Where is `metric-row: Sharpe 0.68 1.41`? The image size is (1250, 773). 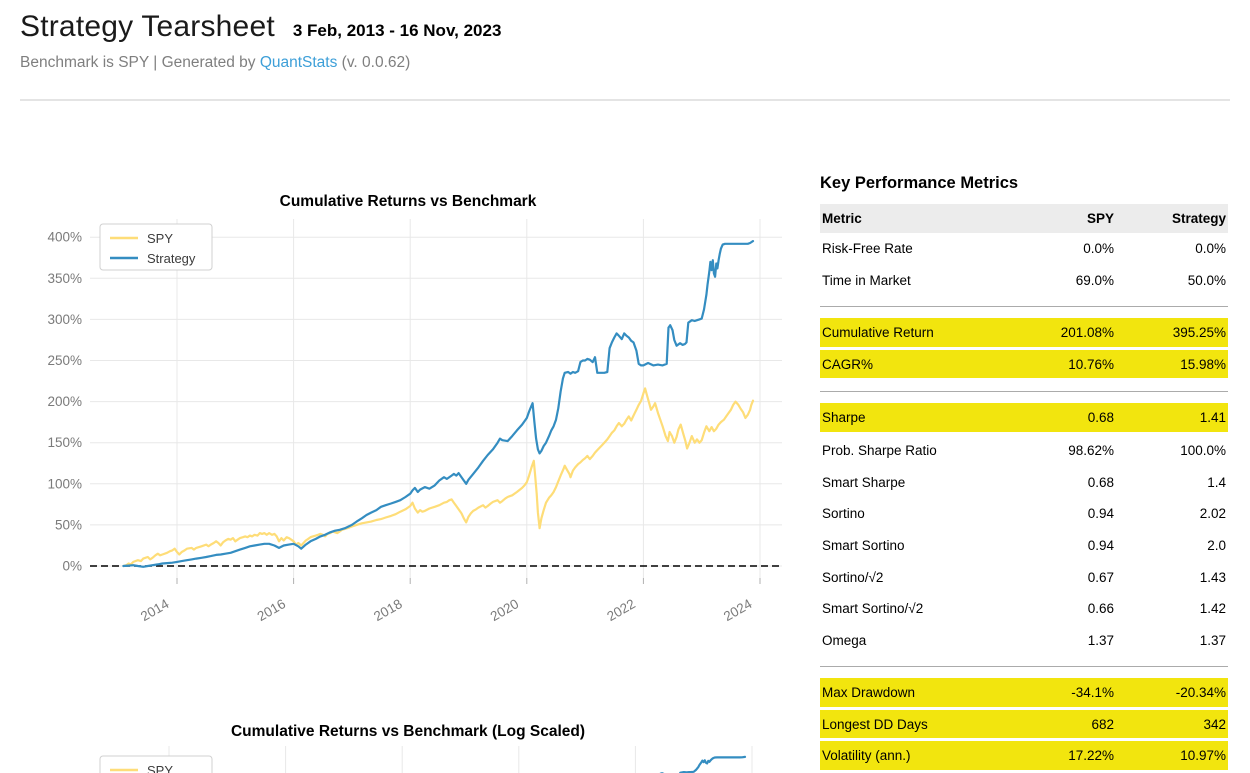
metric-row: Sharpe 0.68 1.41 is located at coordinates (1024, 419).